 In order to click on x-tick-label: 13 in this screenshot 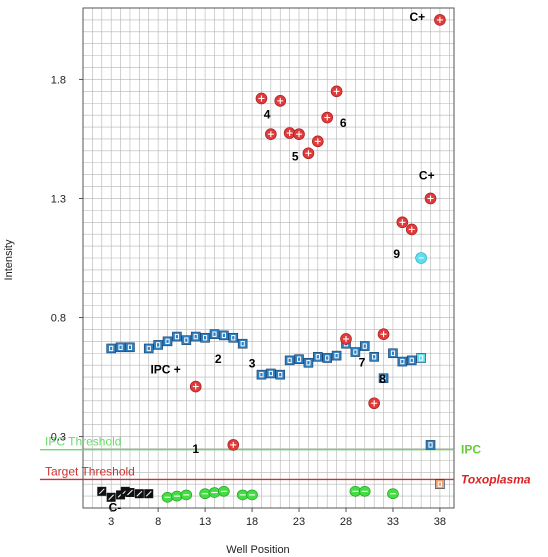, I will do `click(205, 522)`.